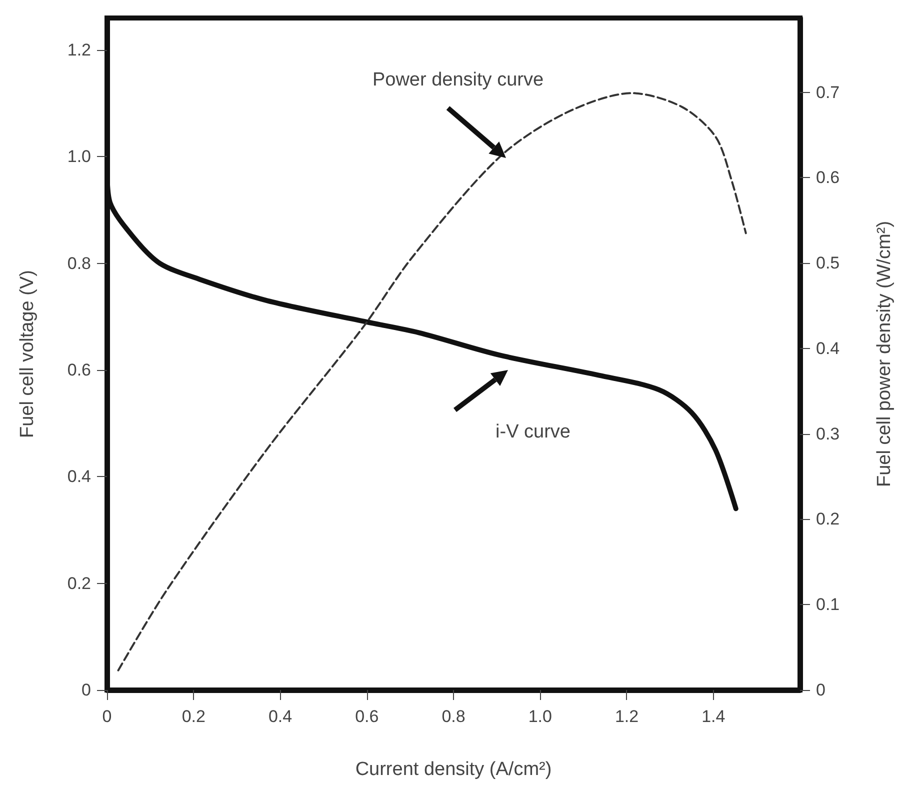 The image size is (910, 806). What do you see at coordinates (828, 92) in the screenshot?
I see `y2-tick-label: 0.7` at bounding box center [828, 92].